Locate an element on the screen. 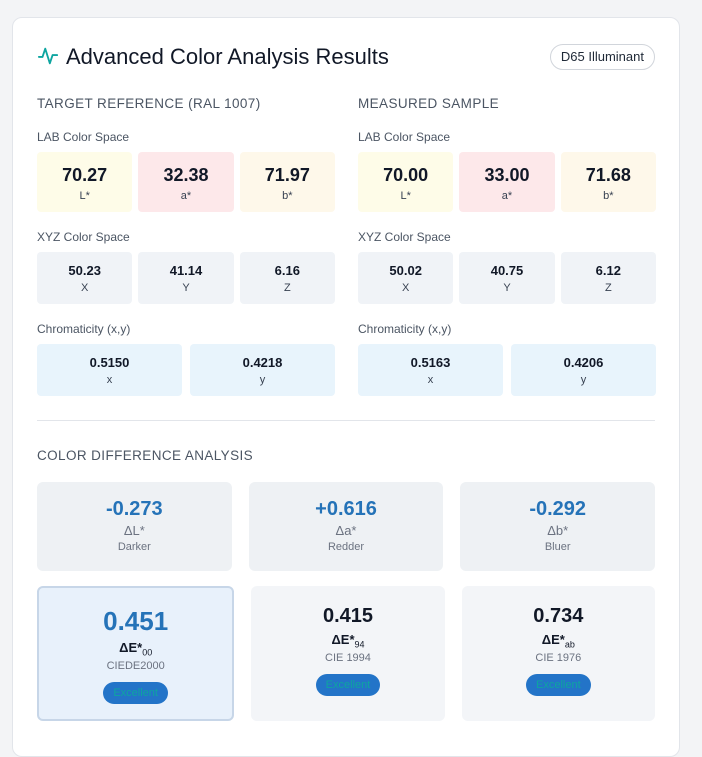 This screenshot has height=757, width=702. delta-e-94-symbol: ΔE*94 is located at coordinates (348, 641).